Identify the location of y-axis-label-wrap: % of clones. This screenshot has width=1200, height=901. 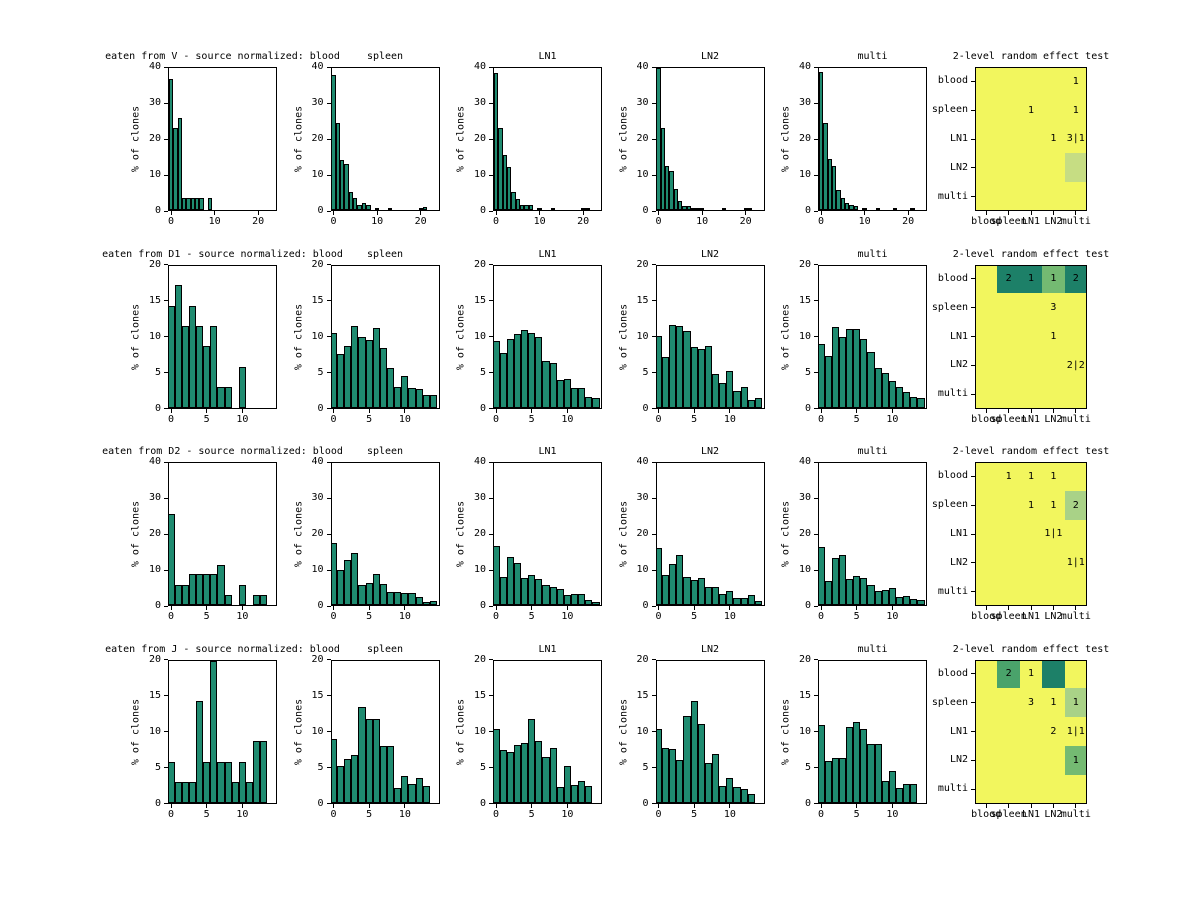
(299, 139).